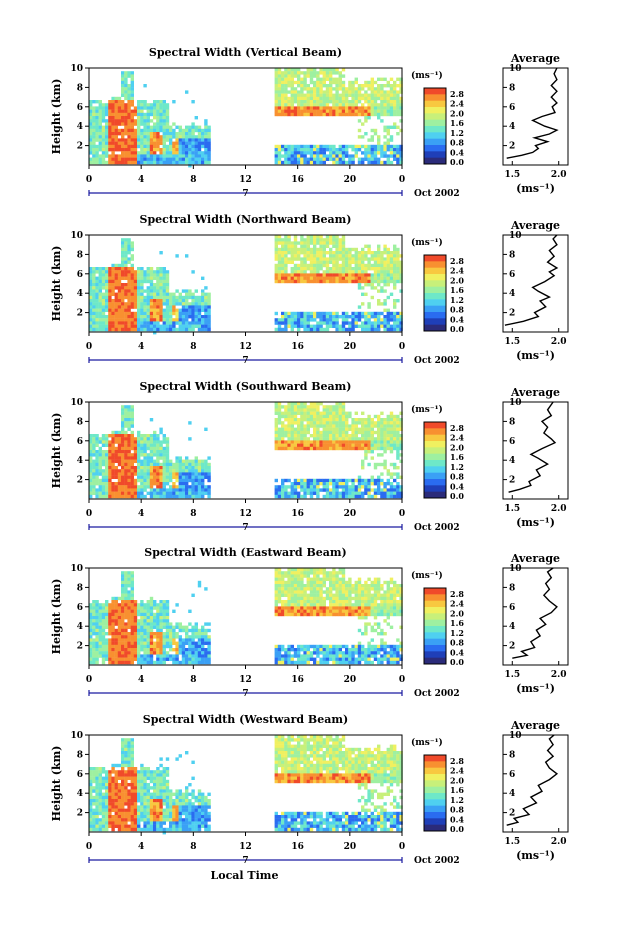 The height and width of the screenshot is (929, 621). I want to click on x-tick-label: 8, so click(193, 180).